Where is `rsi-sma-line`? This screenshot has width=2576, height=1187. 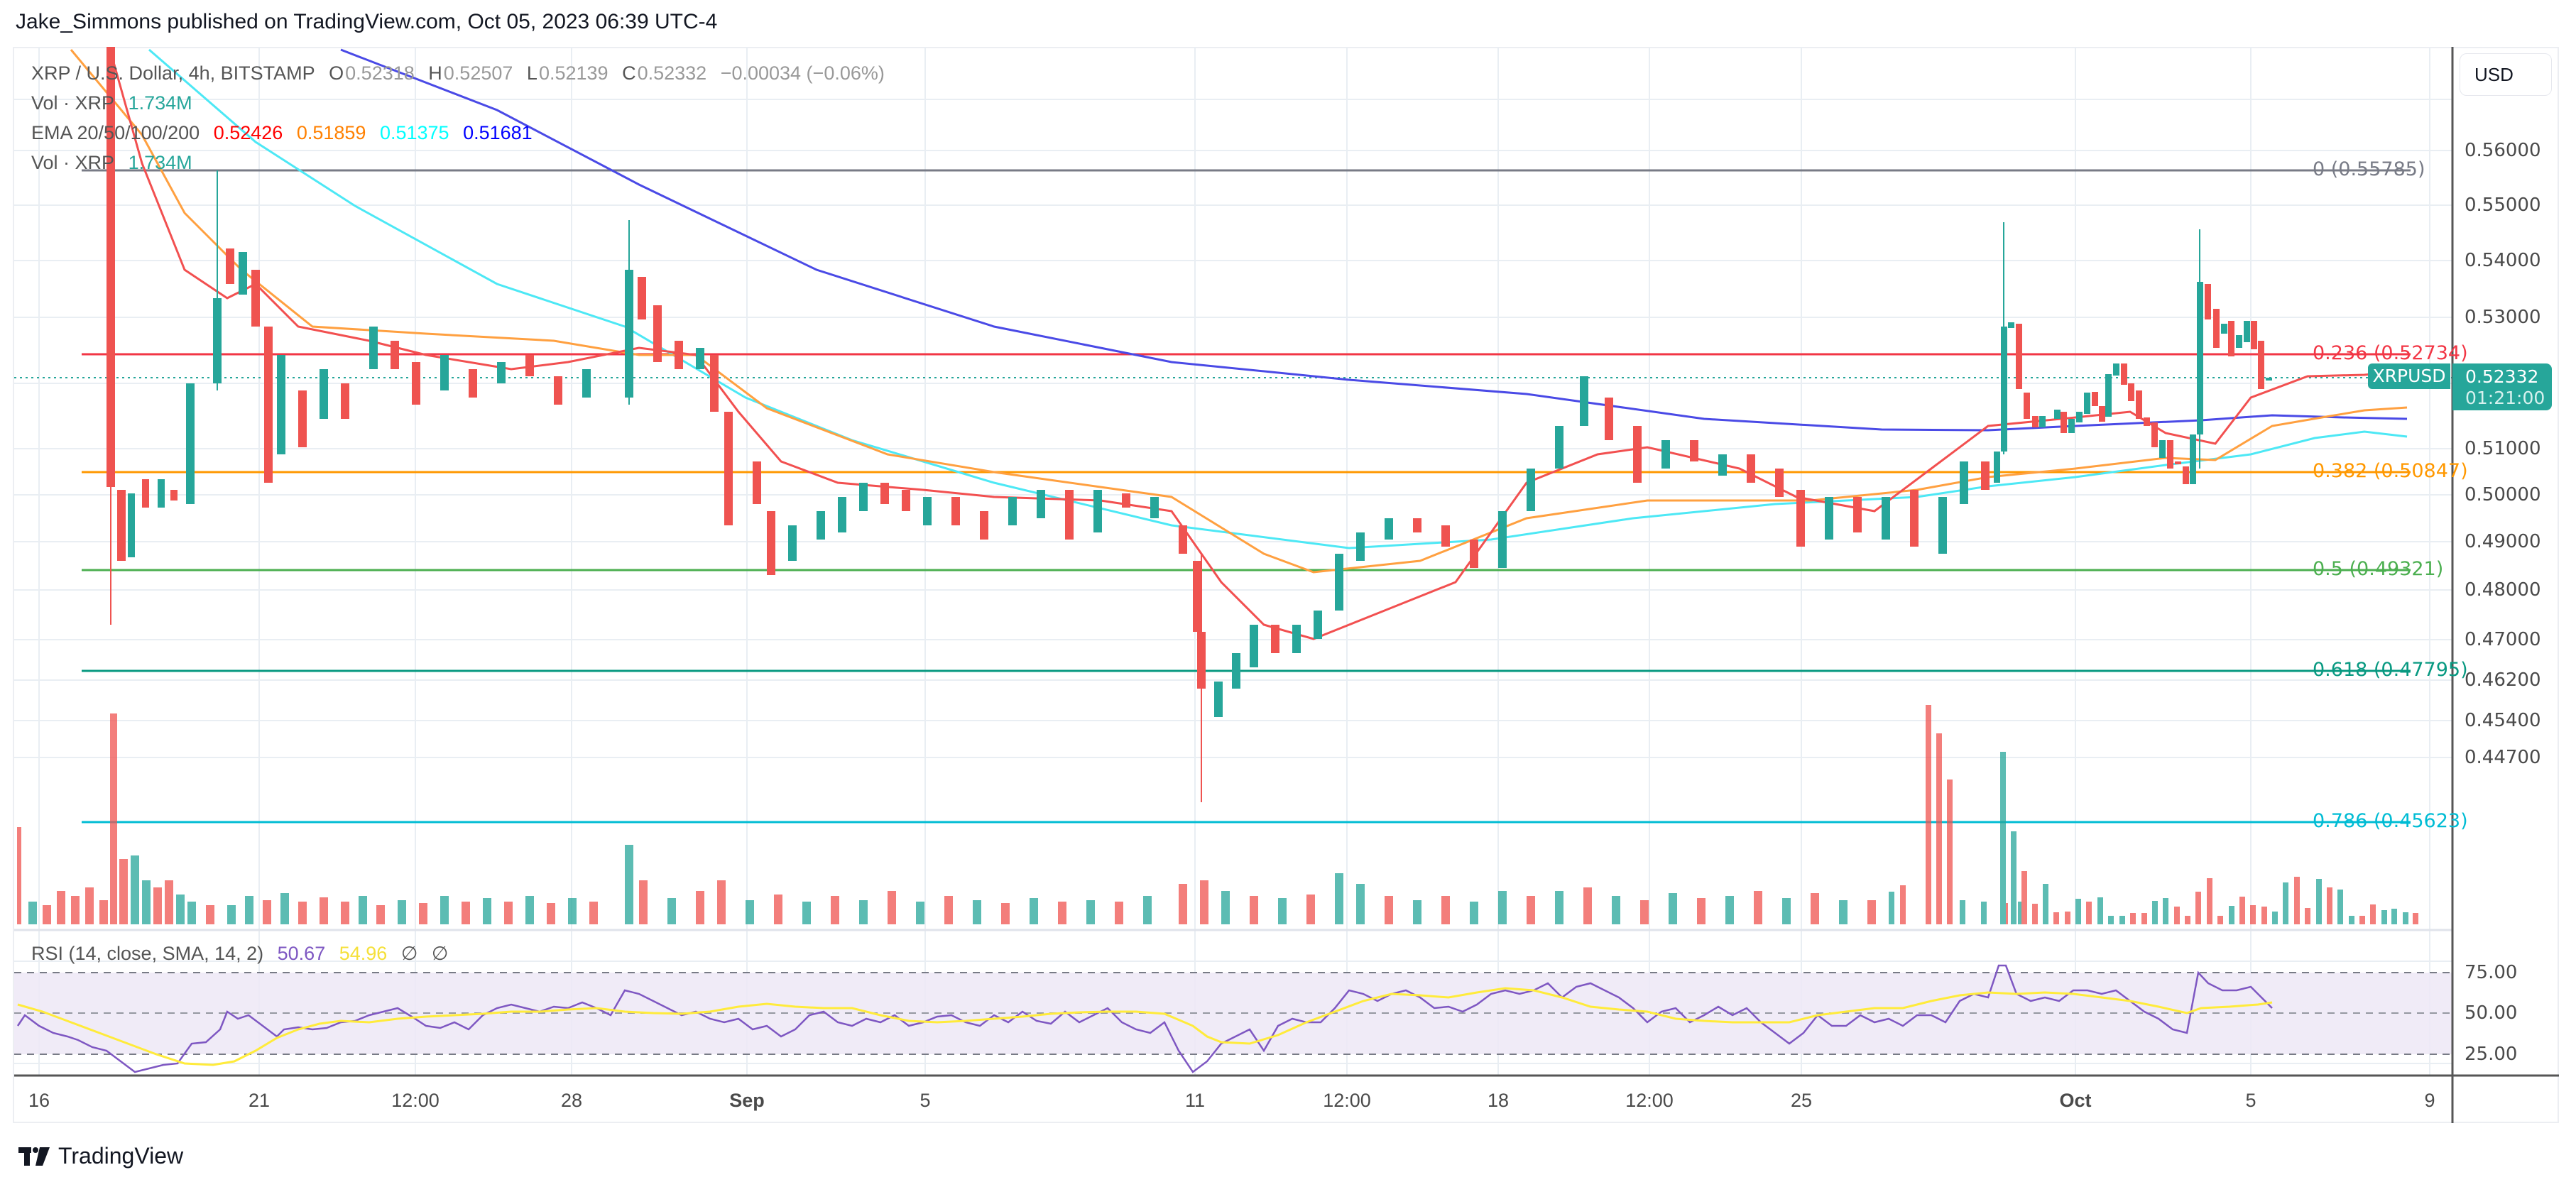
rsi-sma-line is located at coordinates (1145, 1026).